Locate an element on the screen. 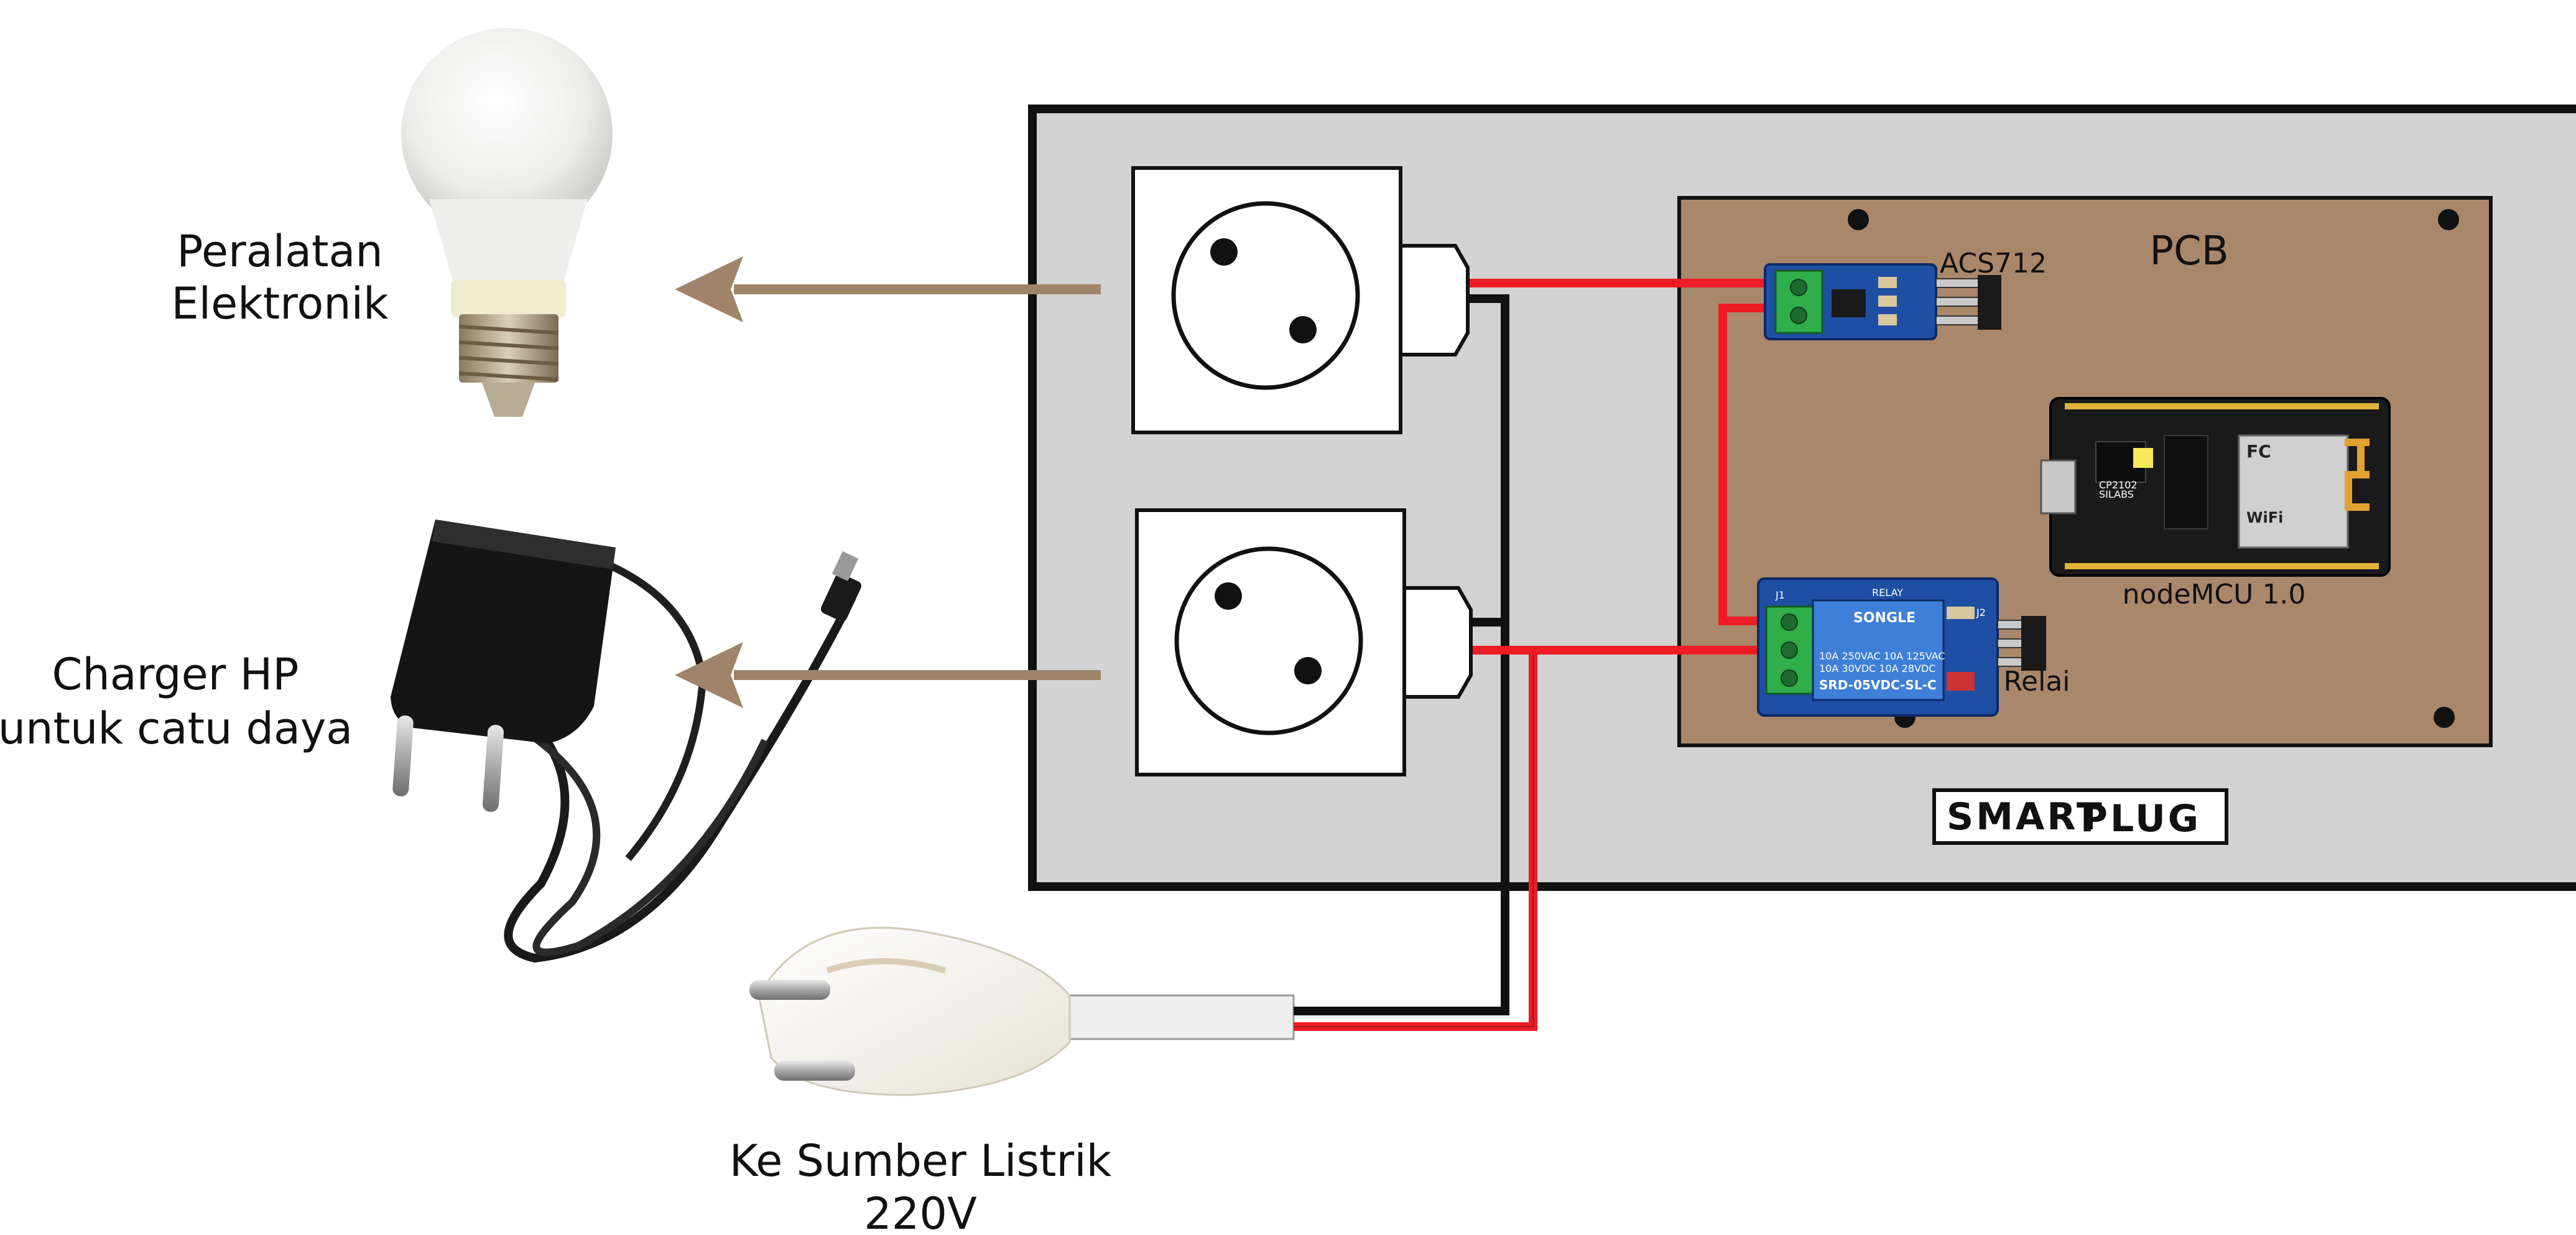 The width and height of the screenshot is (2576, 1235). relay-label: Relai is located at coordinates (2037, 681).